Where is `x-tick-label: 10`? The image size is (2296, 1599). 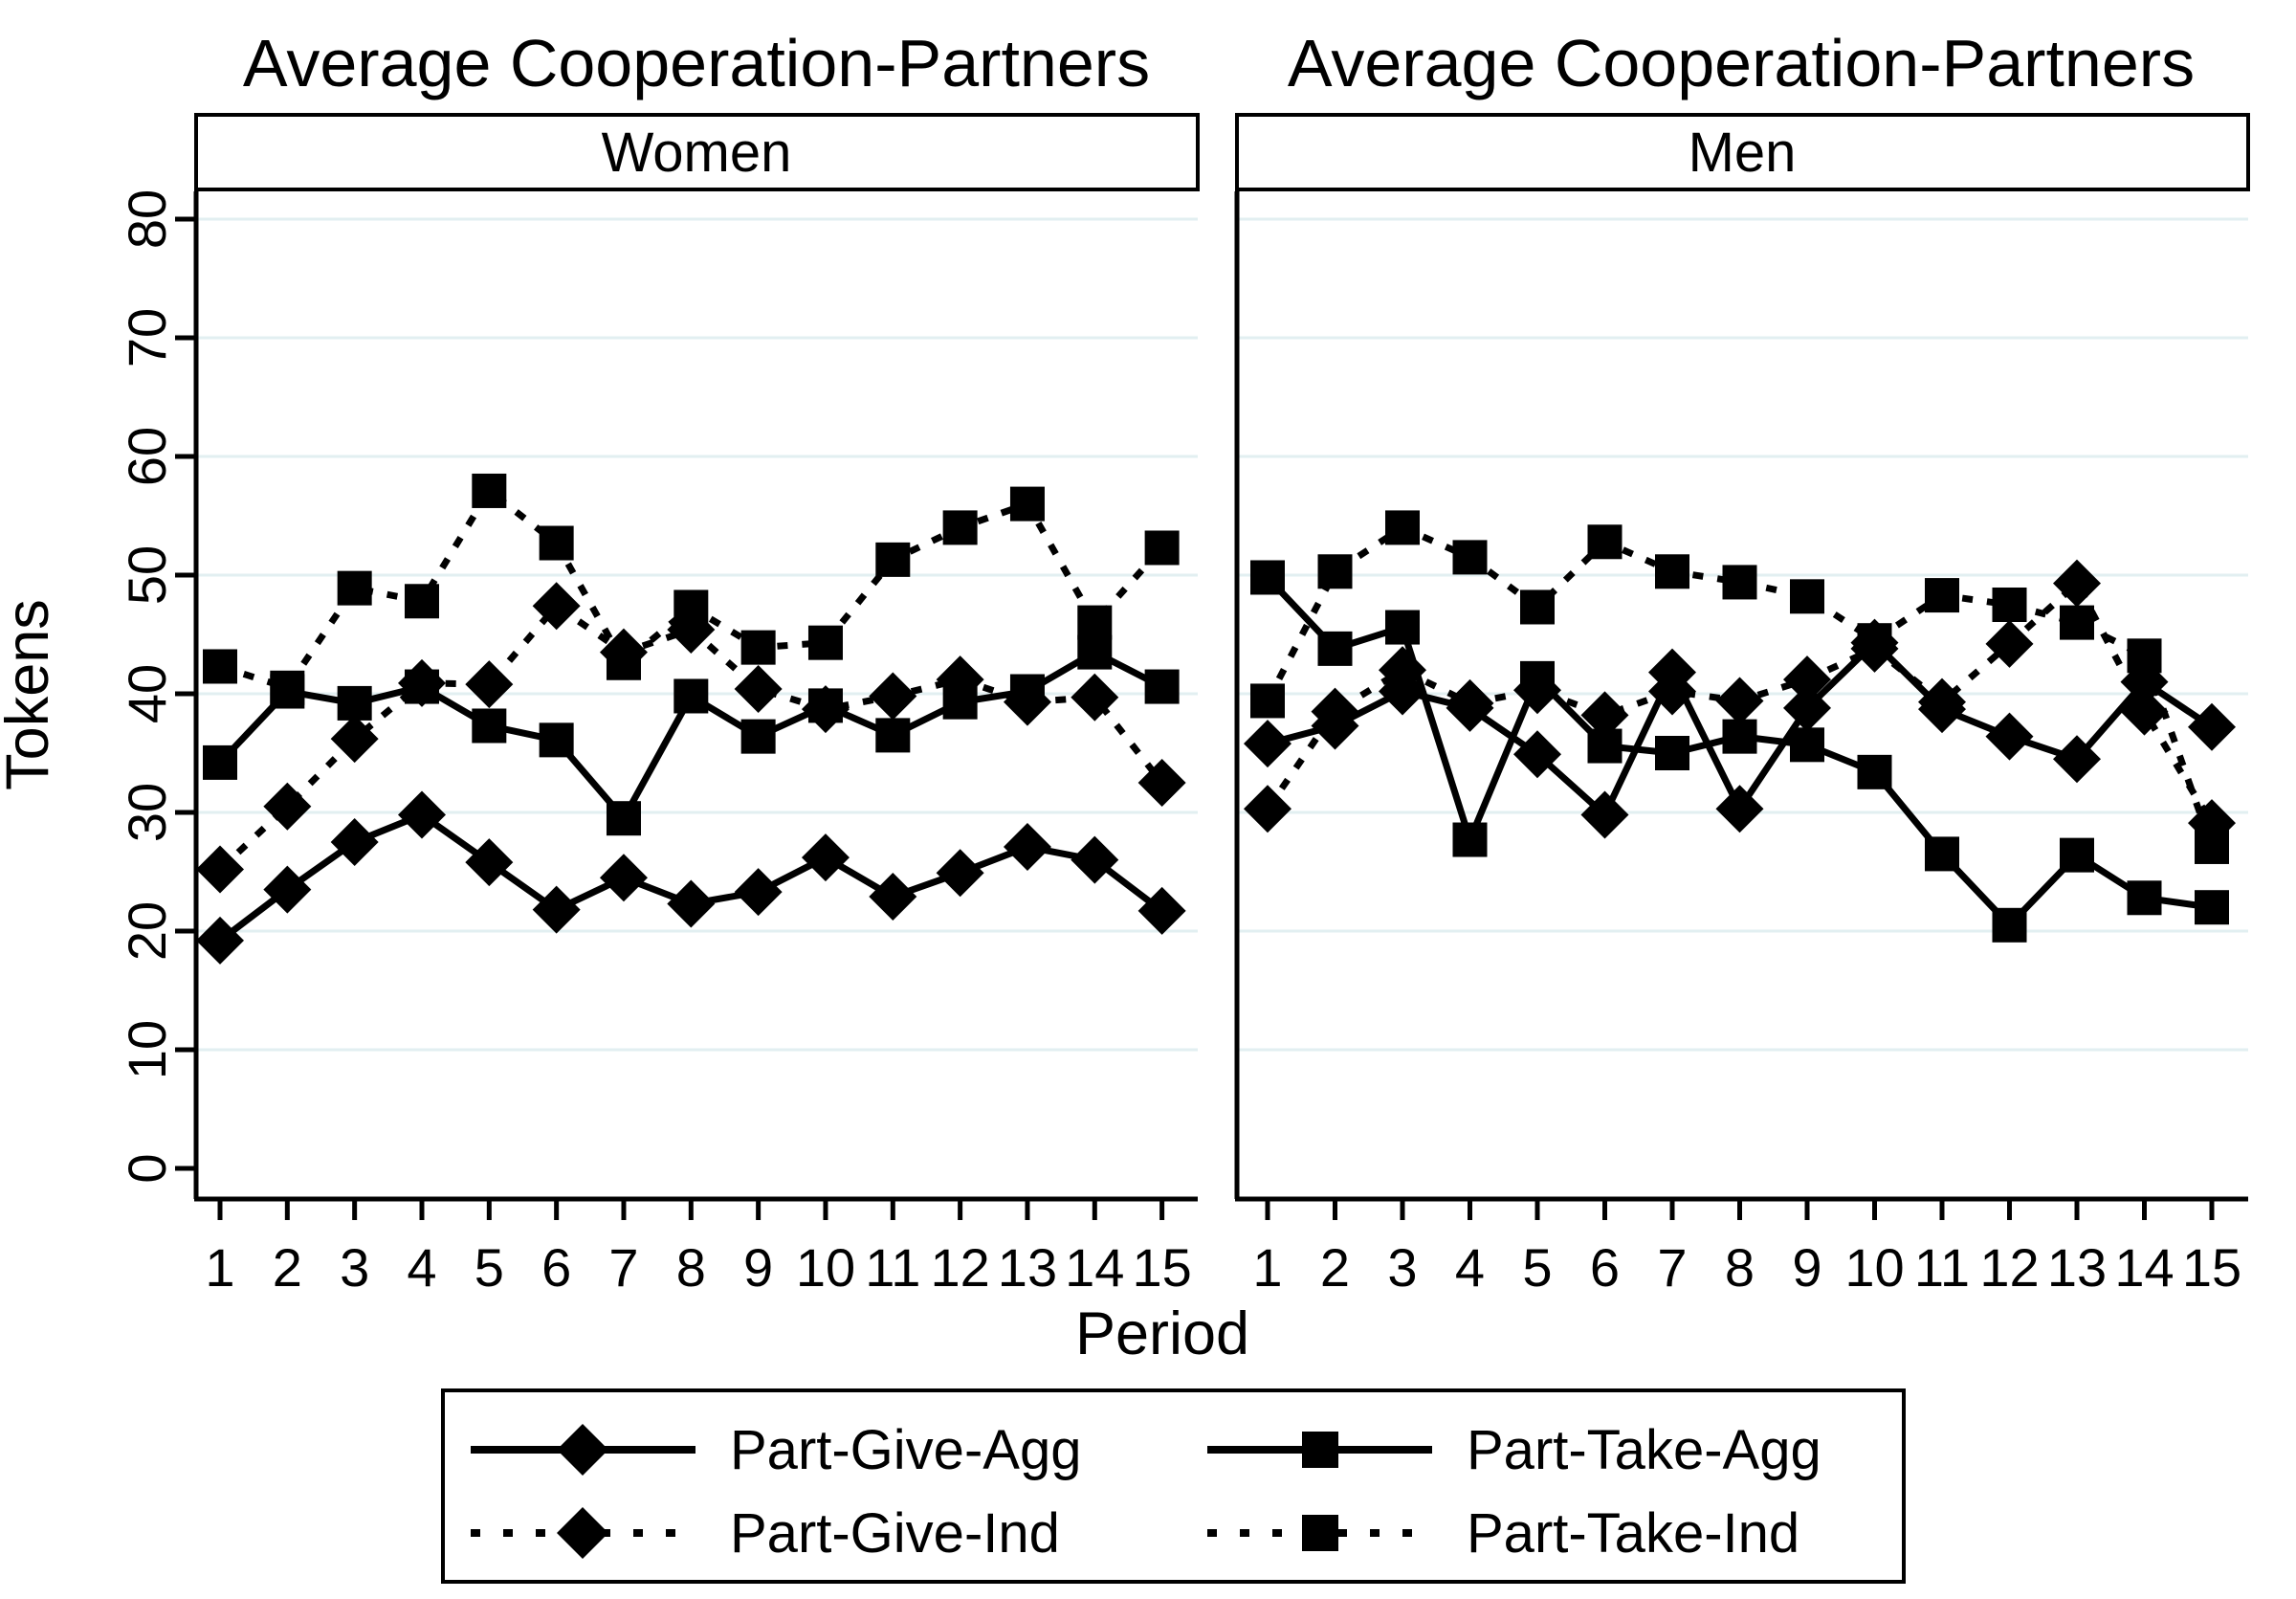
x-tick-label: 10 is located at coordinates (825, 1267).